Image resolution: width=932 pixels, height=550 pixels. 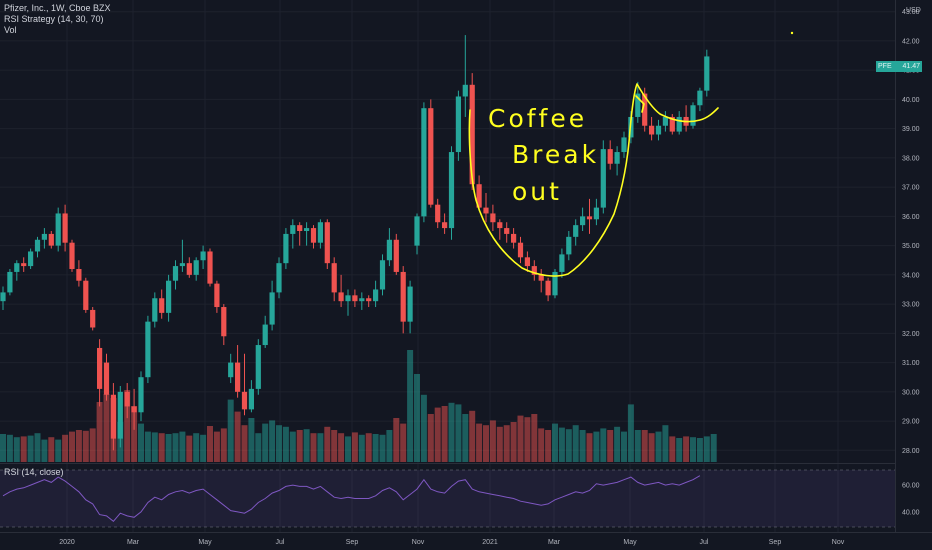 I want to click on price-tick-label: 32.00, so click(x=911, y=334).